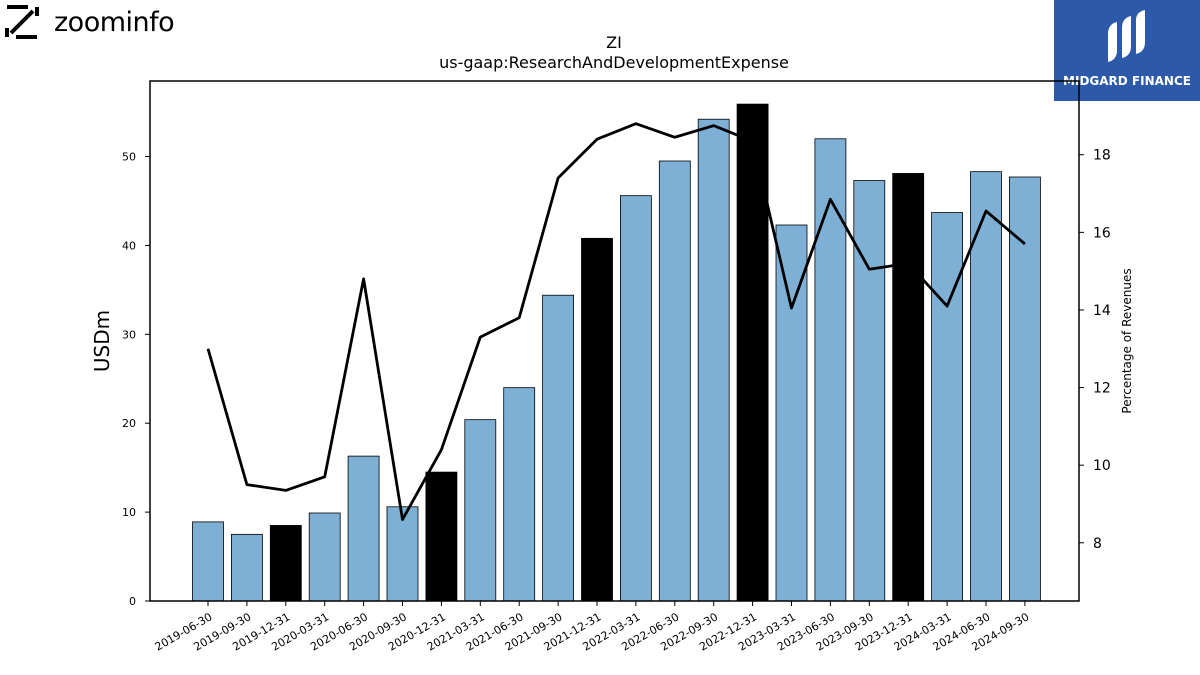  I want to click on y-tick-label: 40, so click(129, 245).